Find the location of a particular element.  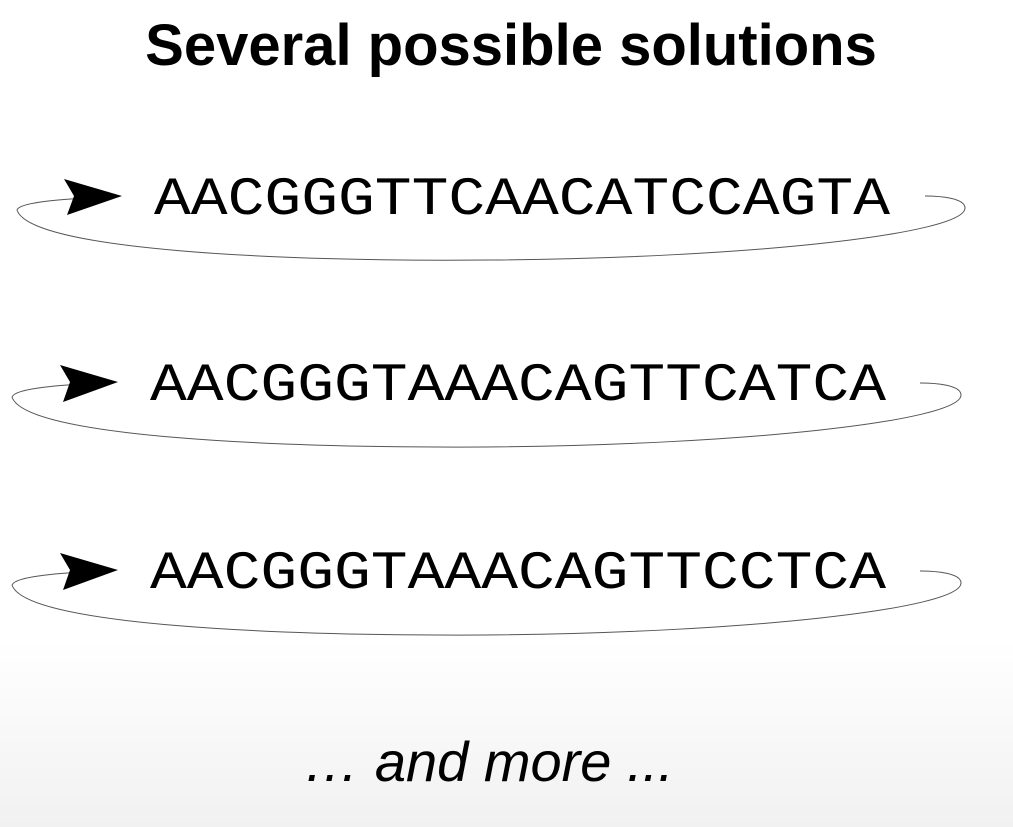

solution-loop-2: AACGGGTAAACAGTTCATCA is located at coordinates (486, 402).